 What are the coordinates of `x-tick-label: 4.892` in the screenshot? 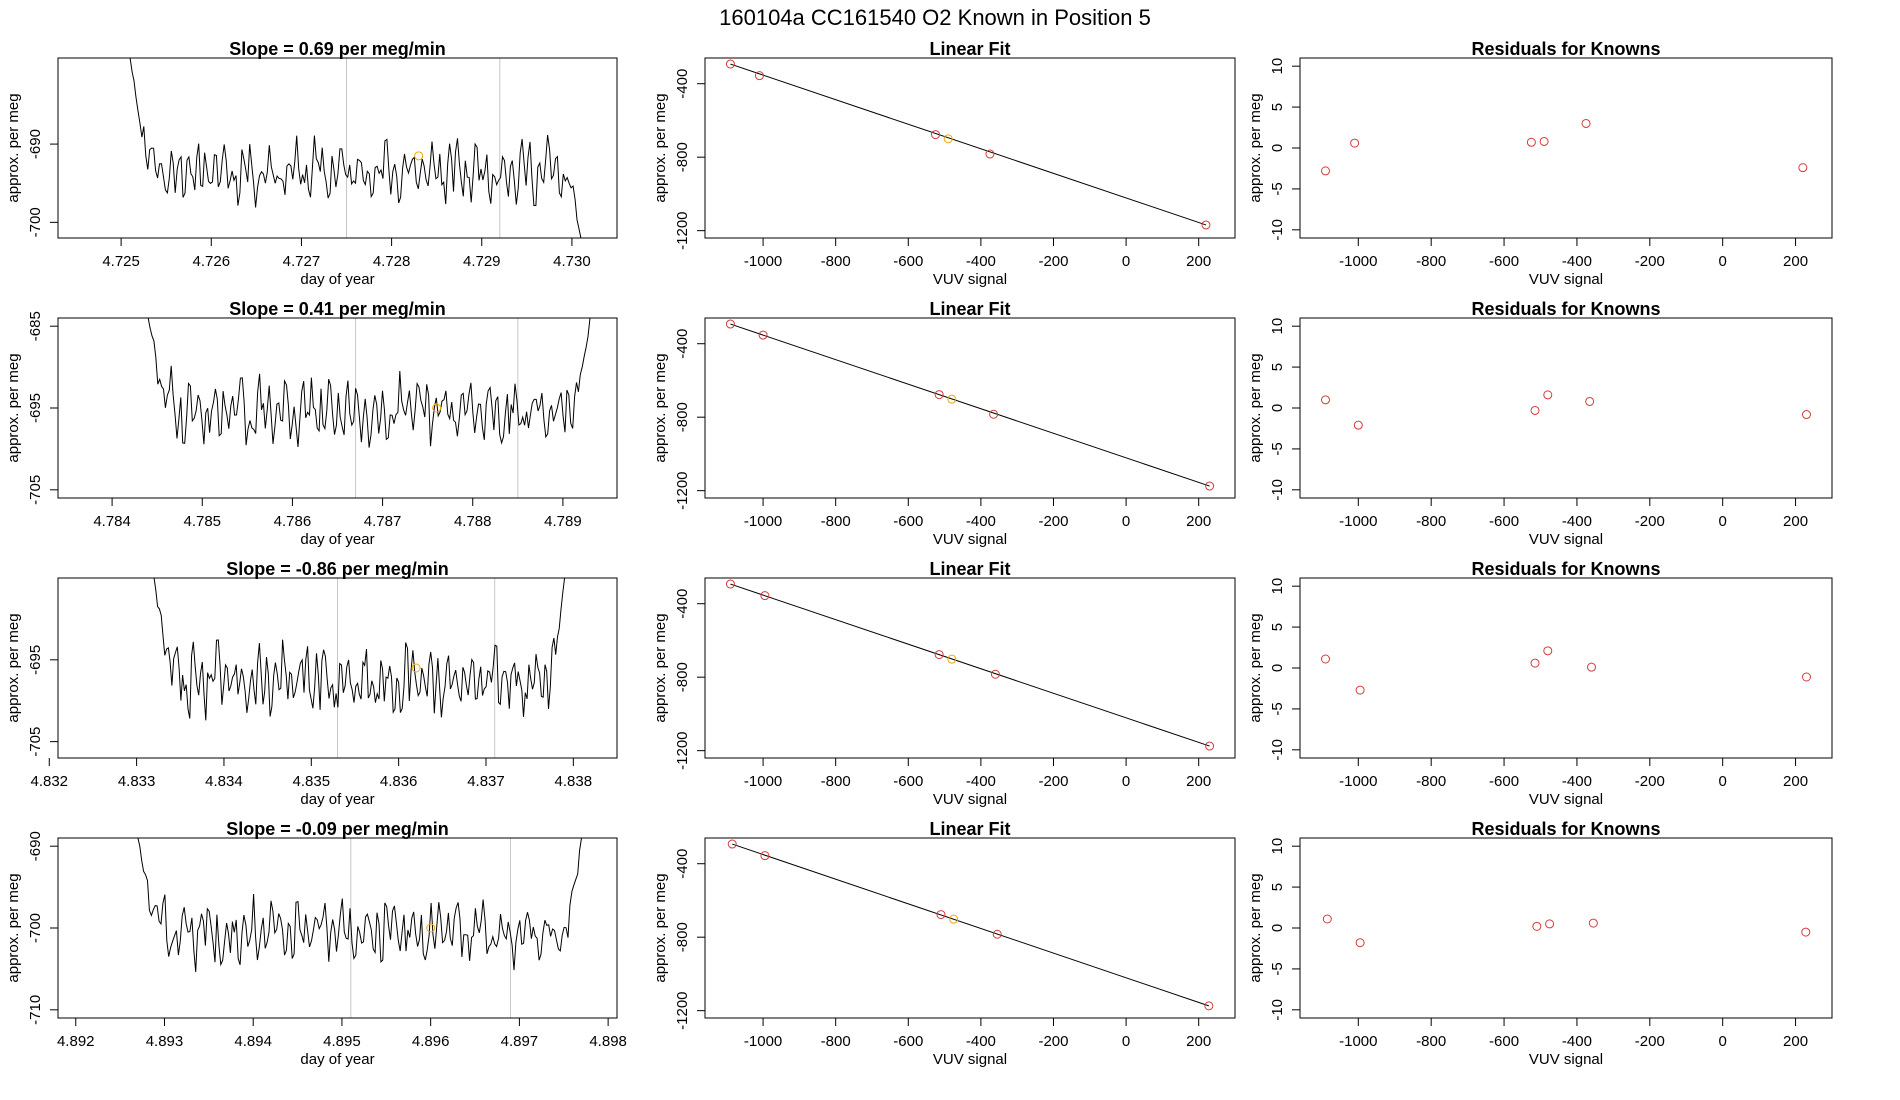 It's located at (76, 1041).